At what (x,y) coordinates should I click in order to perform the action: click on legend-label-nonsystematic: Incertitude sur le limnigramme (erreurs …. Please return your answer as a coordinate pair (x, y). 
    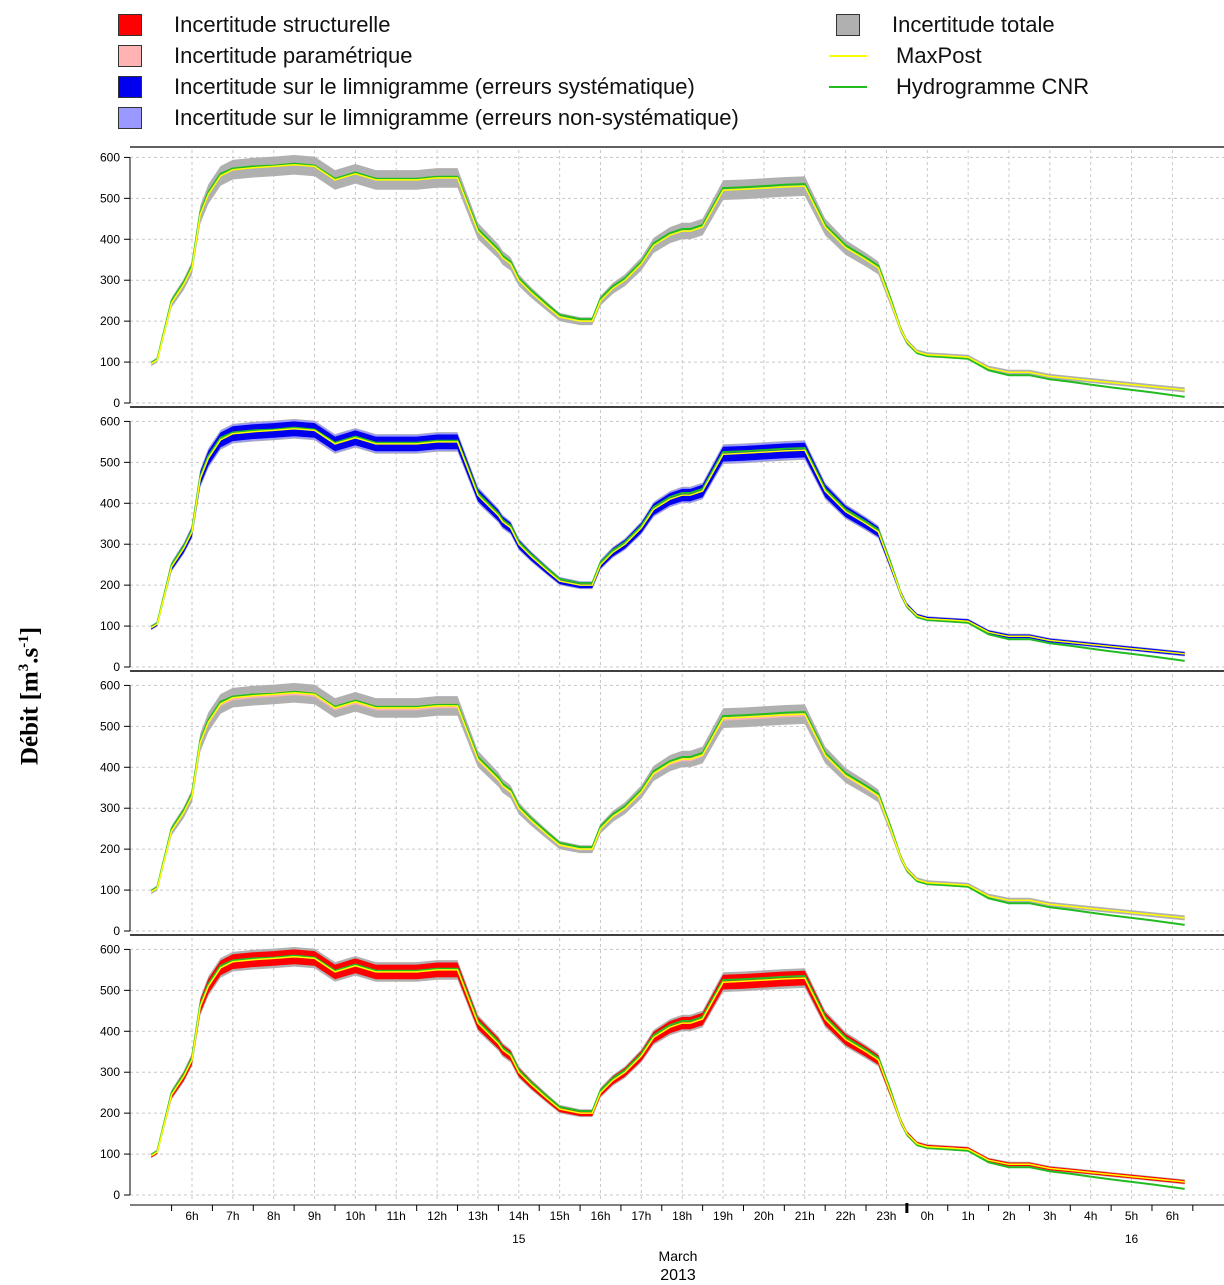
    Looking at the image, I should click on (456, 117).